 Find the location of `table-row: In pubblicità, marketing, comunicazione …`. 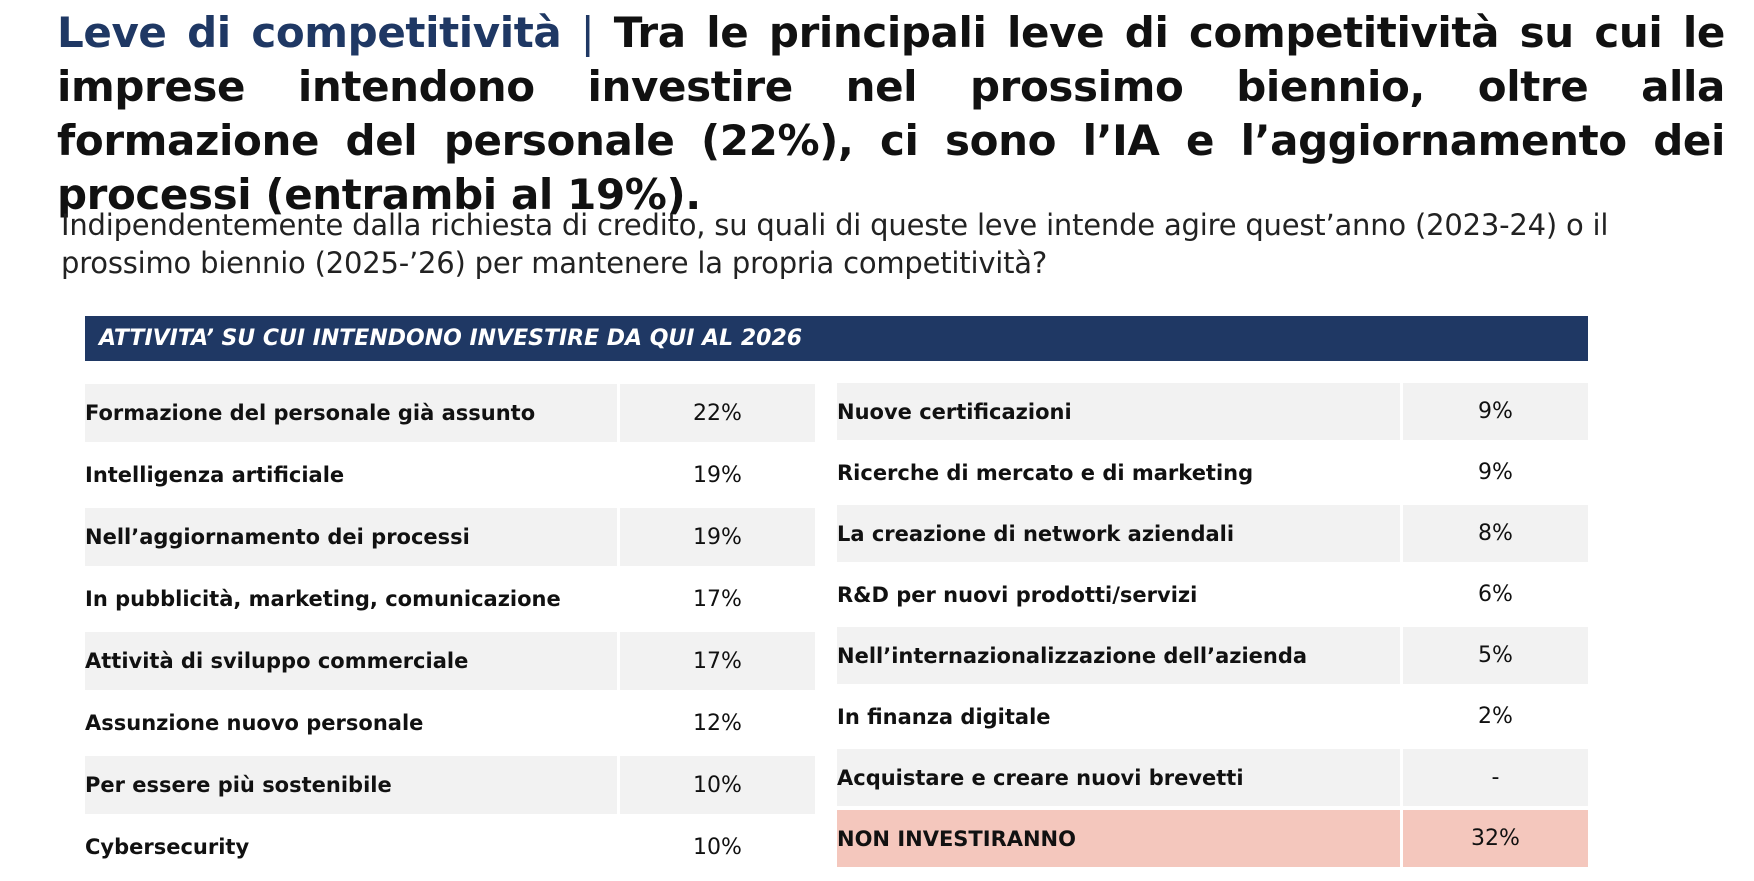

table-row: In pubblicità, marketing, comunicazione … is located at coordinates (450, 599).